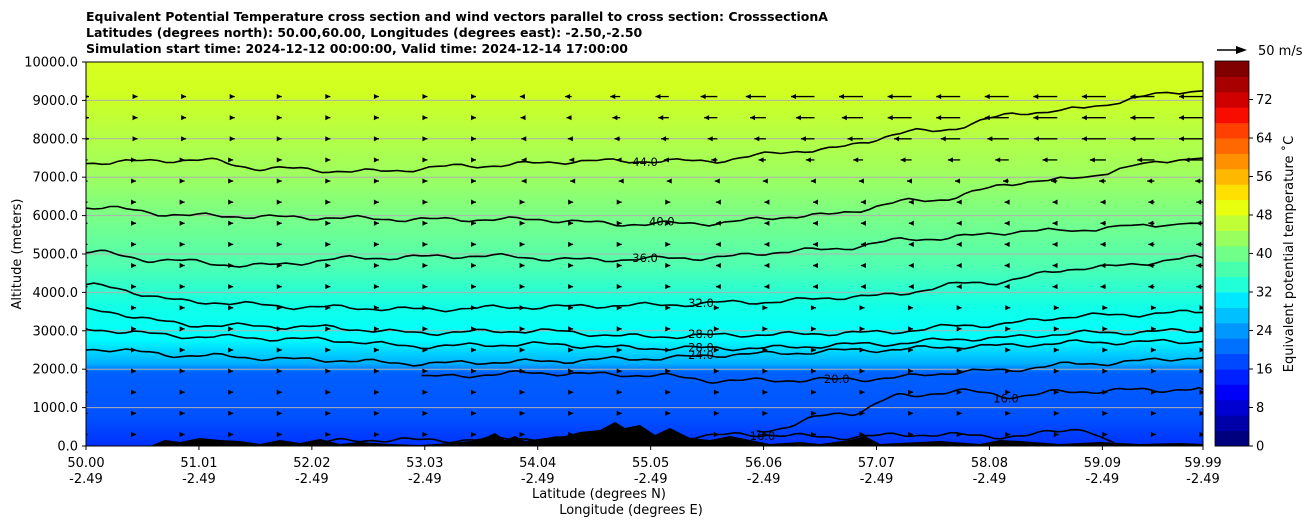 The width and height of the screenshot is (1308, 526). What do you see at coordinates (56, 101) in the screenshot?
I see `y-tick-label: 9000.0` at bounding box center [56, 101].